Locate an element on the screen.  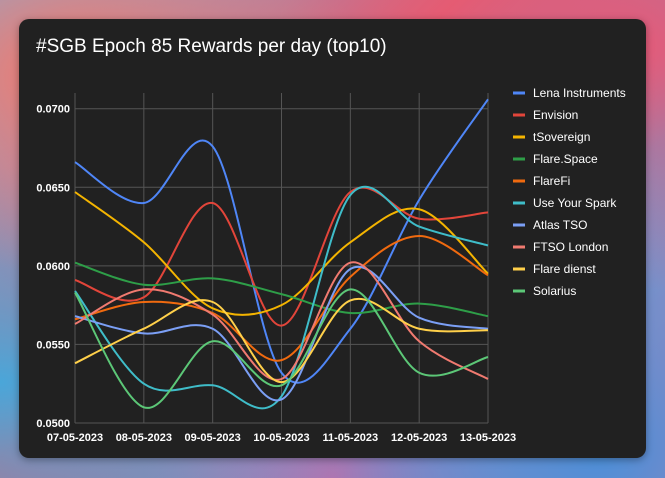
x-tick-label: 07-05-2023 is located at coordinates (75, 438).